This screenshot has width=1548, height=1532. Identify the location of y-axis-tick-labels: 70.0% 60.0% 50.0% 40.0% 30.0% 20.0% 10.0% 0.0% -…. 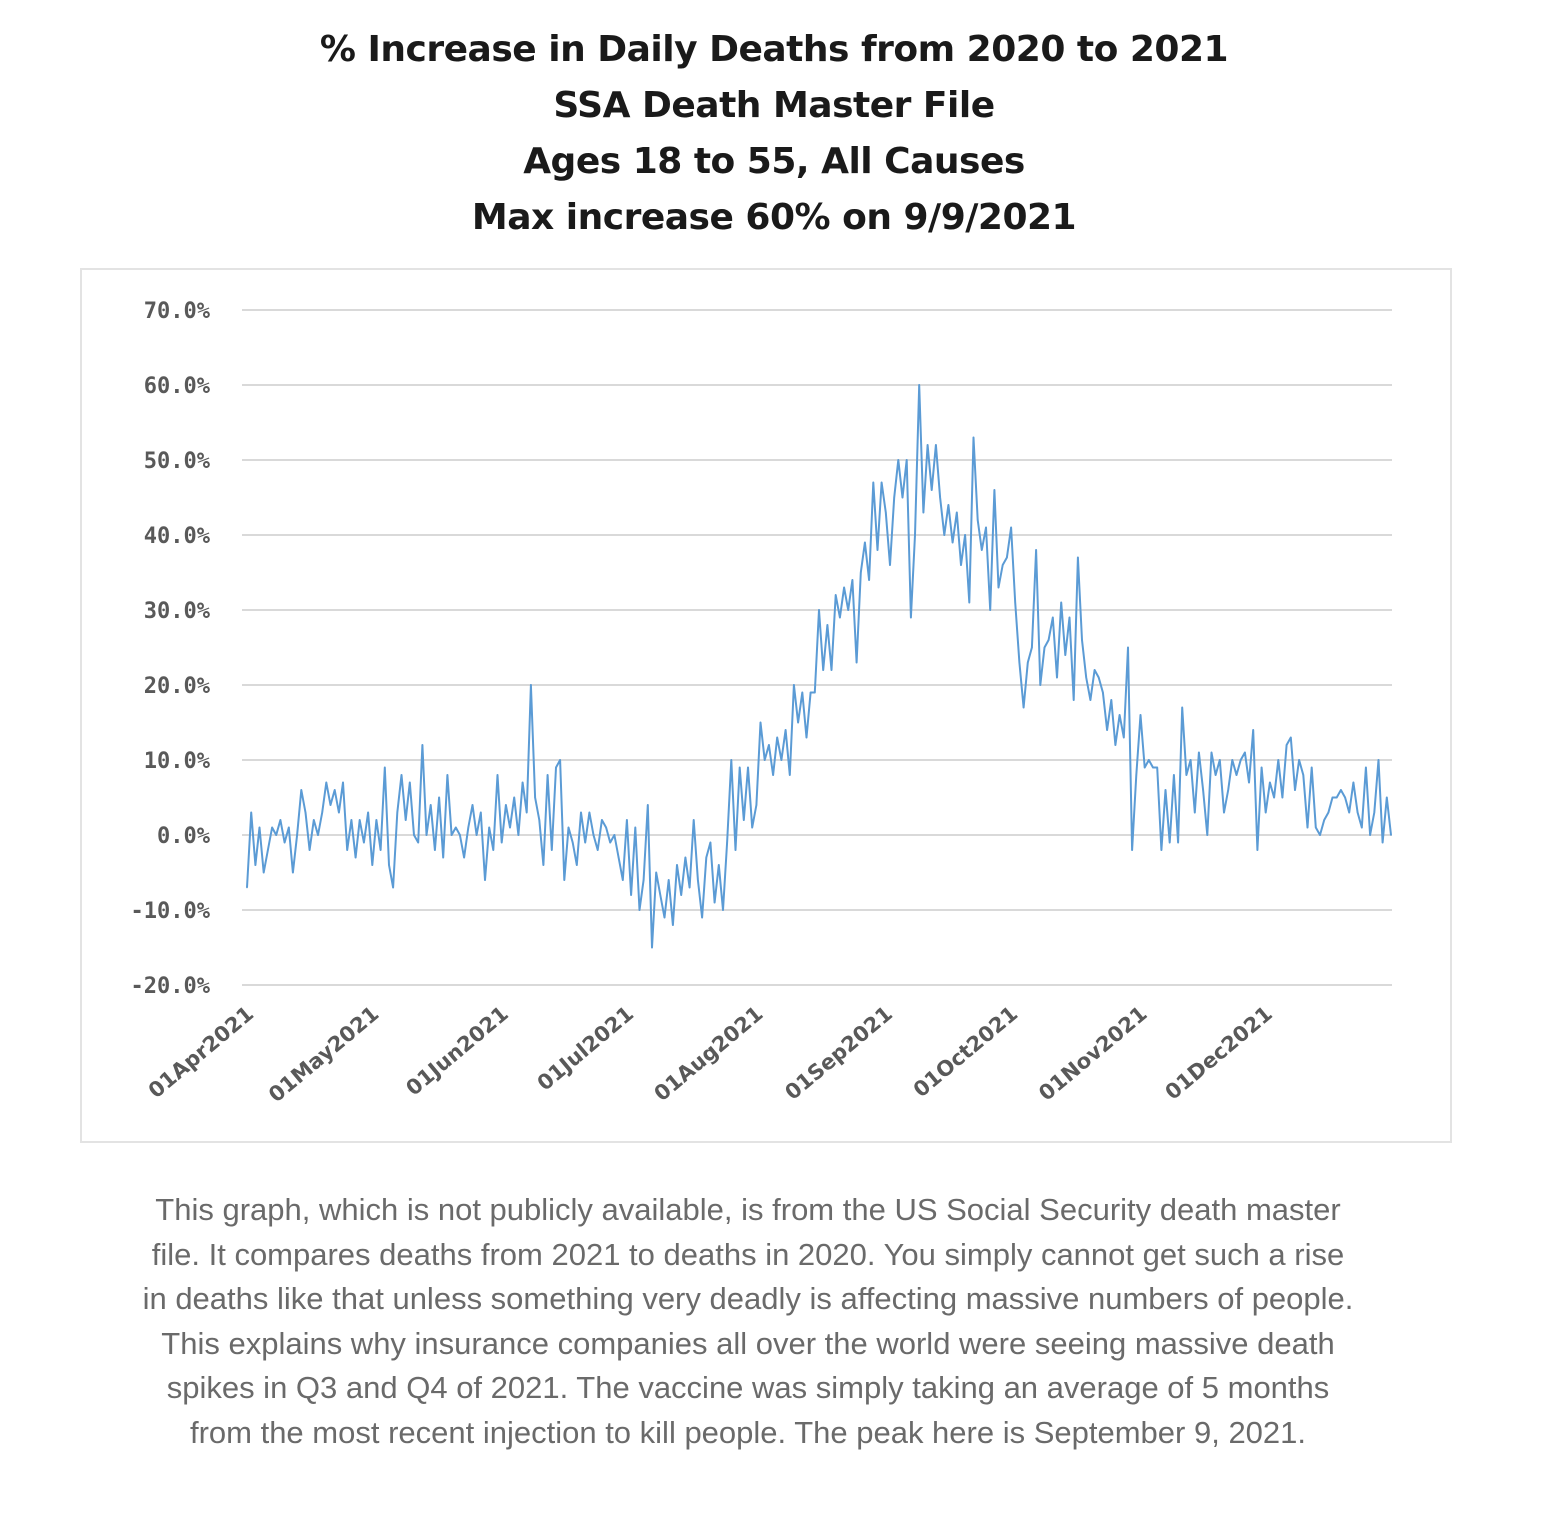
(171, 649).